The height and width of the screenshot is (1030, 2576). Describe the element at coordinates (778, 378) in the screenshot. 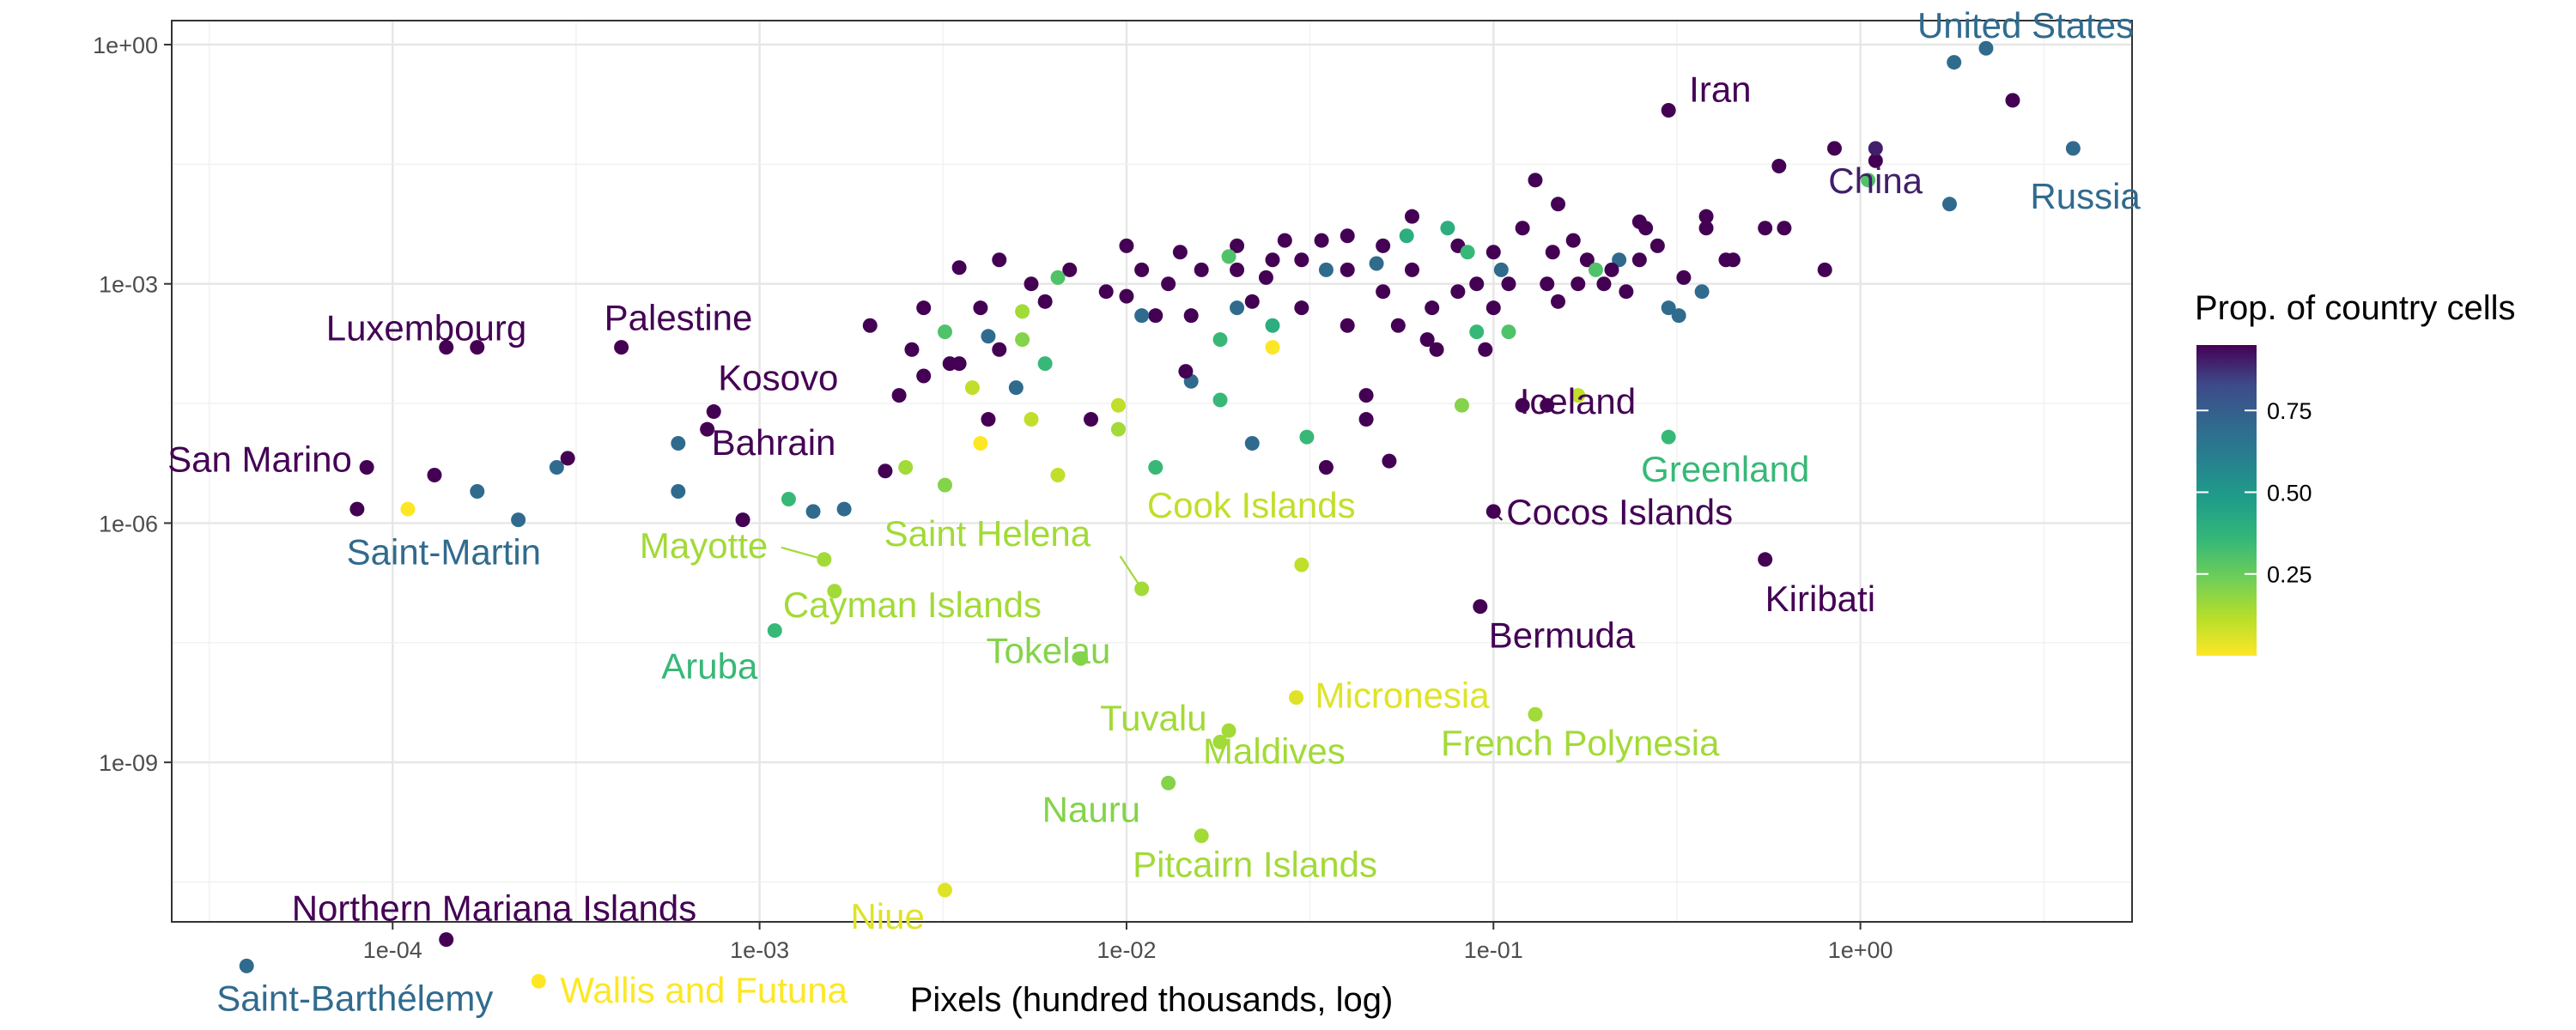

I see `point-label: Kosovo` at that location.